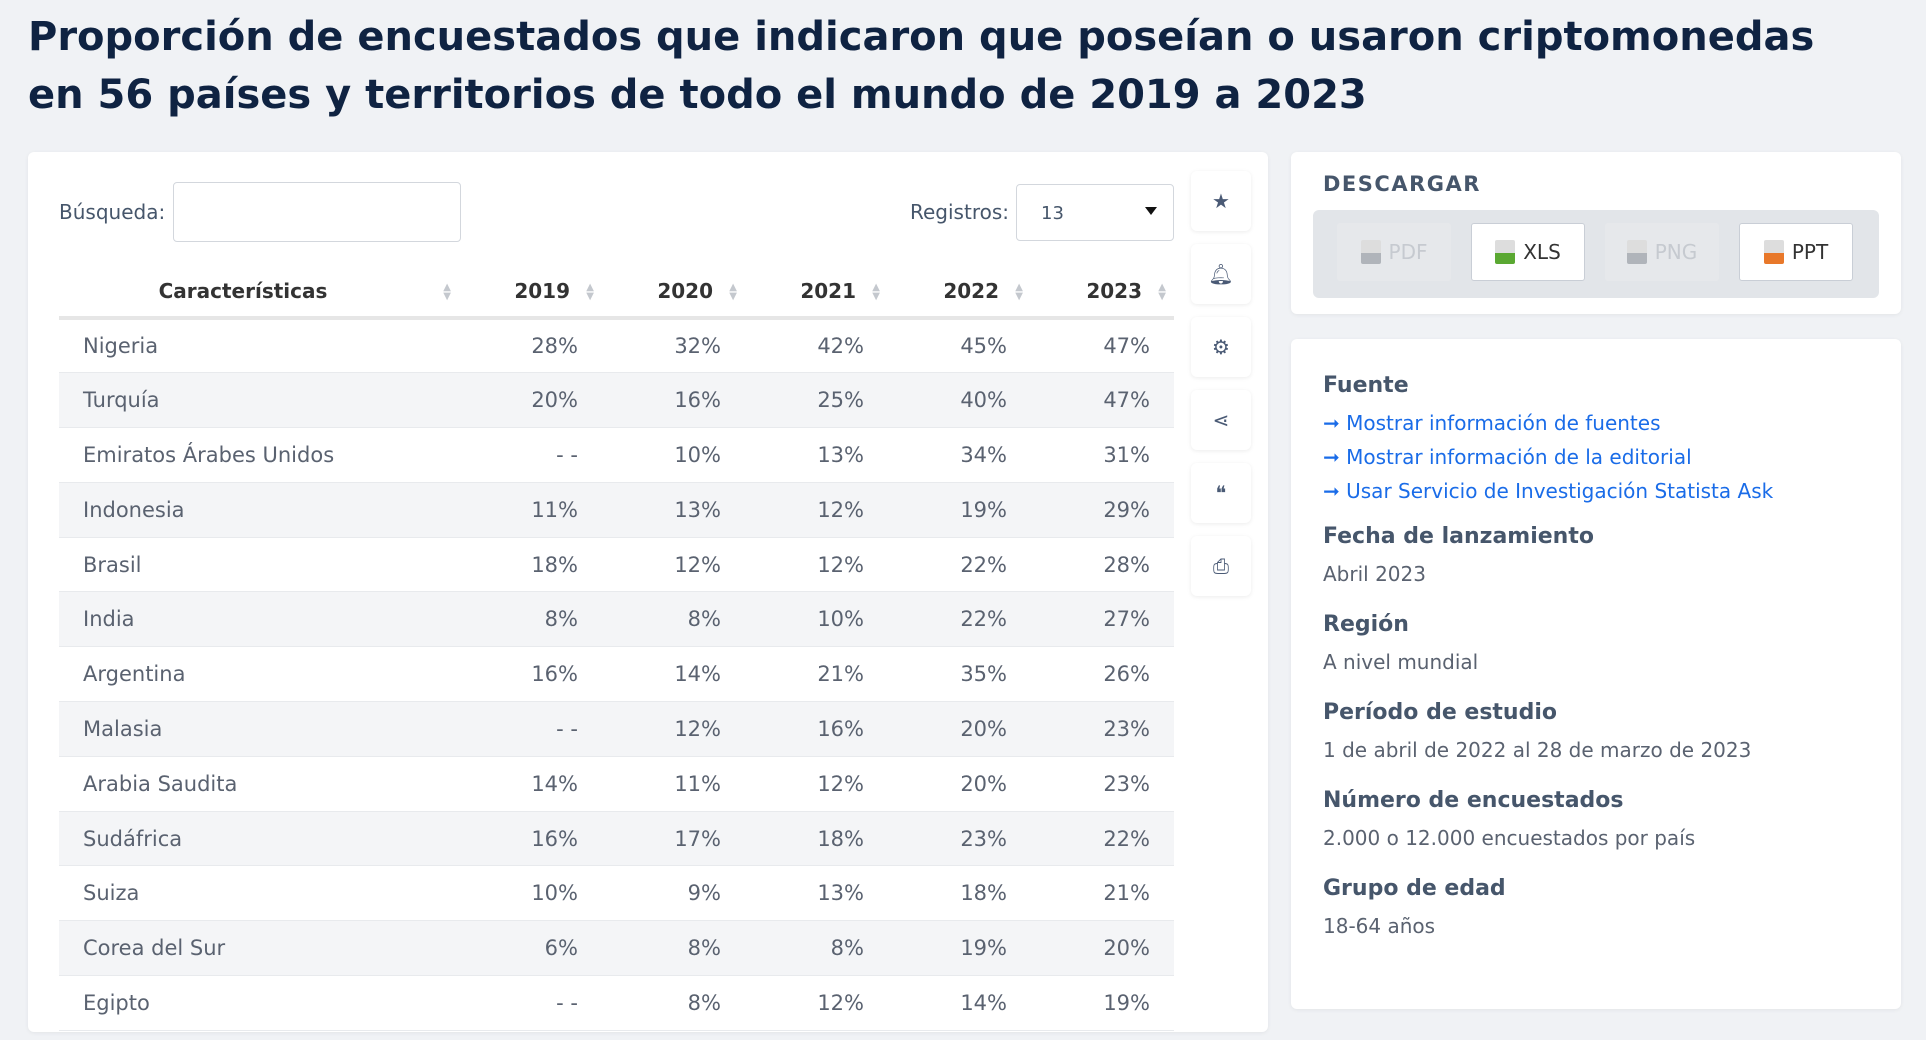 The image size is (1926, 1040). What do you see at coordinates (542, 291) in the screenshot?
I see `header-label: 2019` at bounding box center [542, 291].